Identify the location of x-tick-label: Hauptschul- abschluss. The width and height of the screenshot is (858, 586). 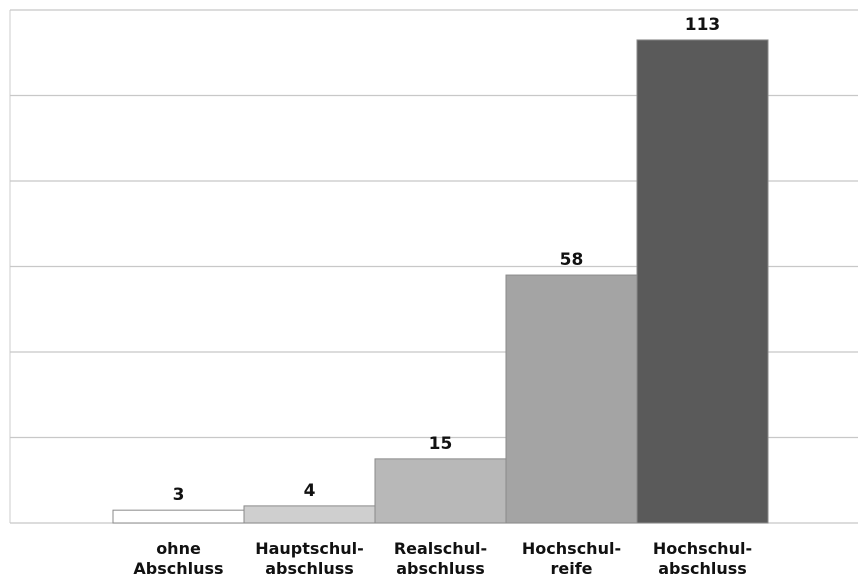
(309, 558).